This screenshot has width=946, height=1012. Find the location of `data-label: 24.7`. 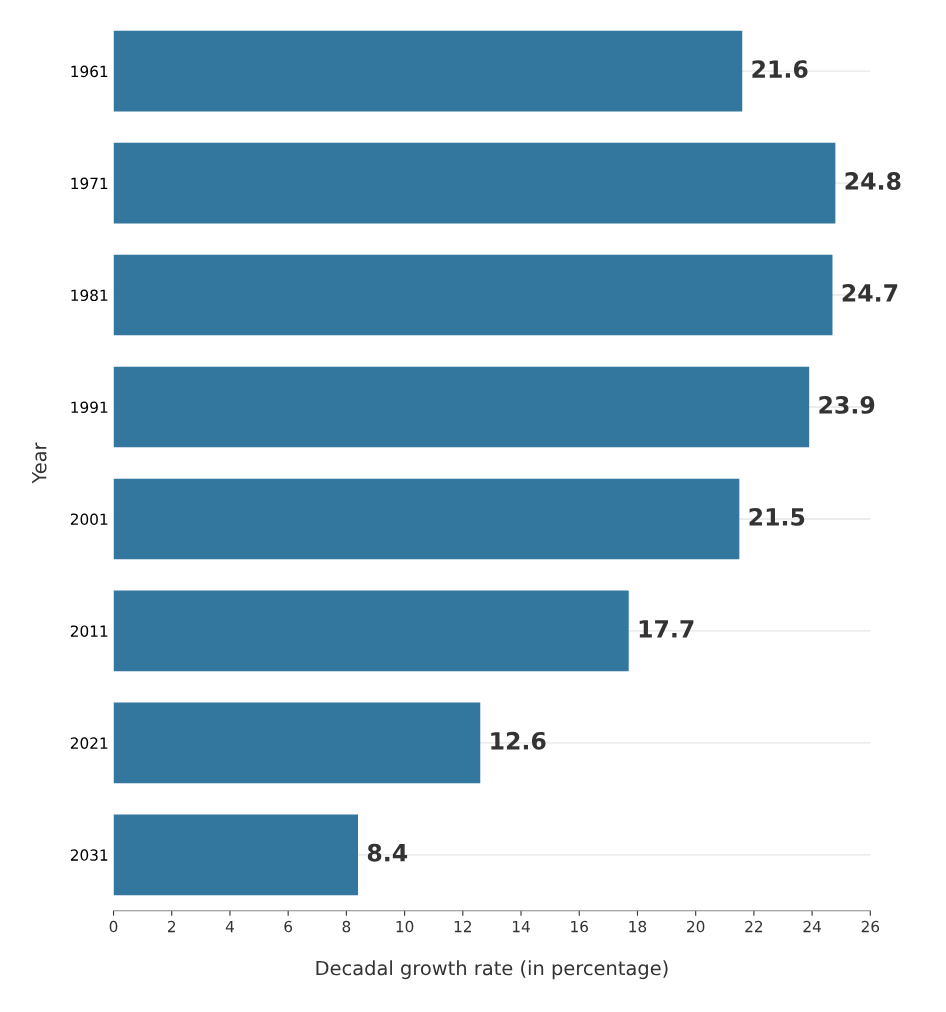

data-label: 24.7 is located at coordinates (870, 293).